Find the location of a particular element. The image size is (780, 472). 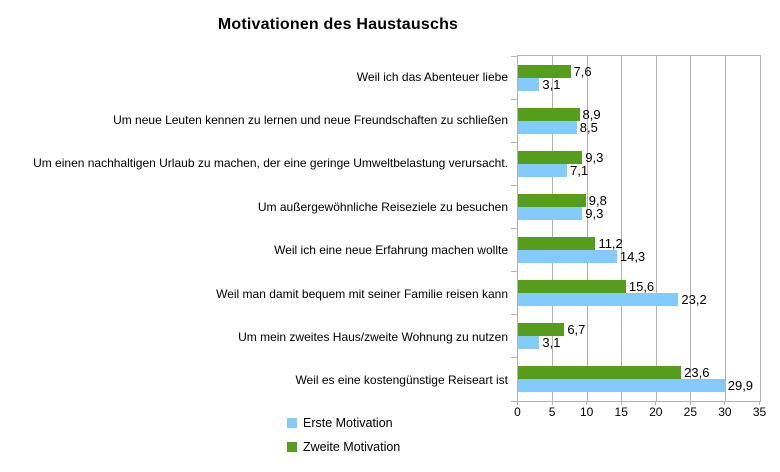

value-label: 23,6 is located at coordinates (697, 373).